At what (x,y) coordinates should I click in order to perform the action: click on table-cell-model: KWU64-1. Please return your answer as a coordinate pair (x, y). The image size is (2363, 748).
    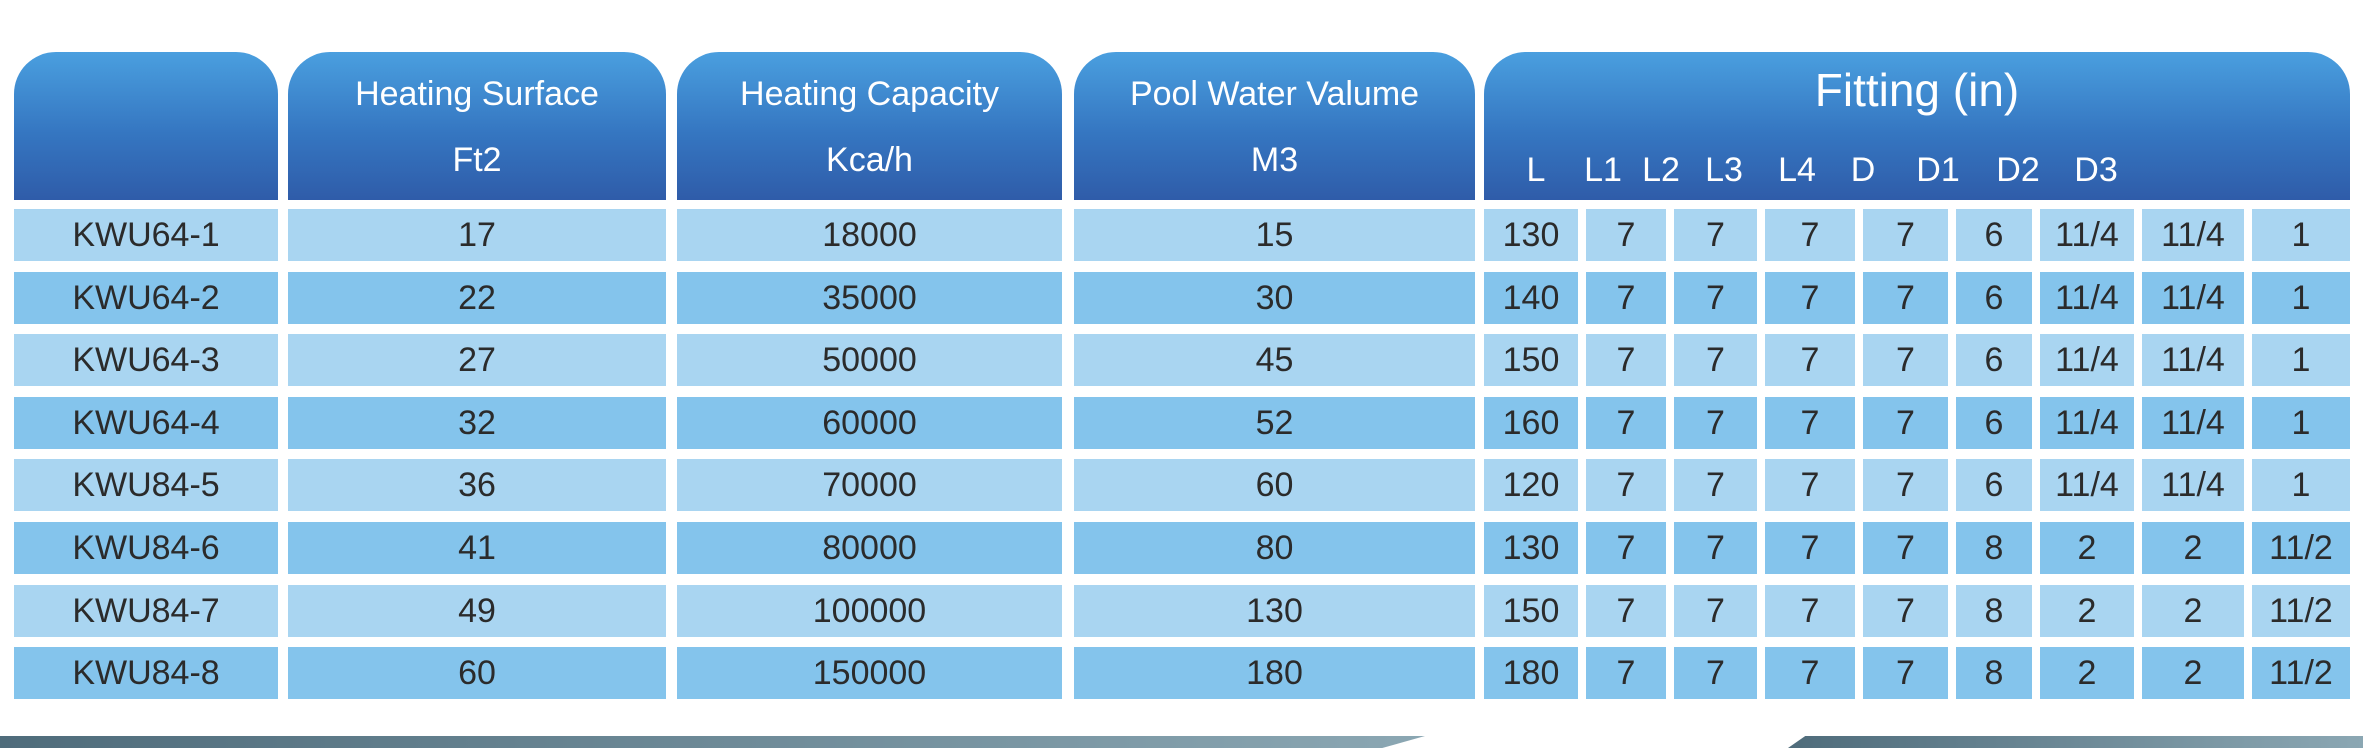
    Looking at the image, I should click on (146, 235).